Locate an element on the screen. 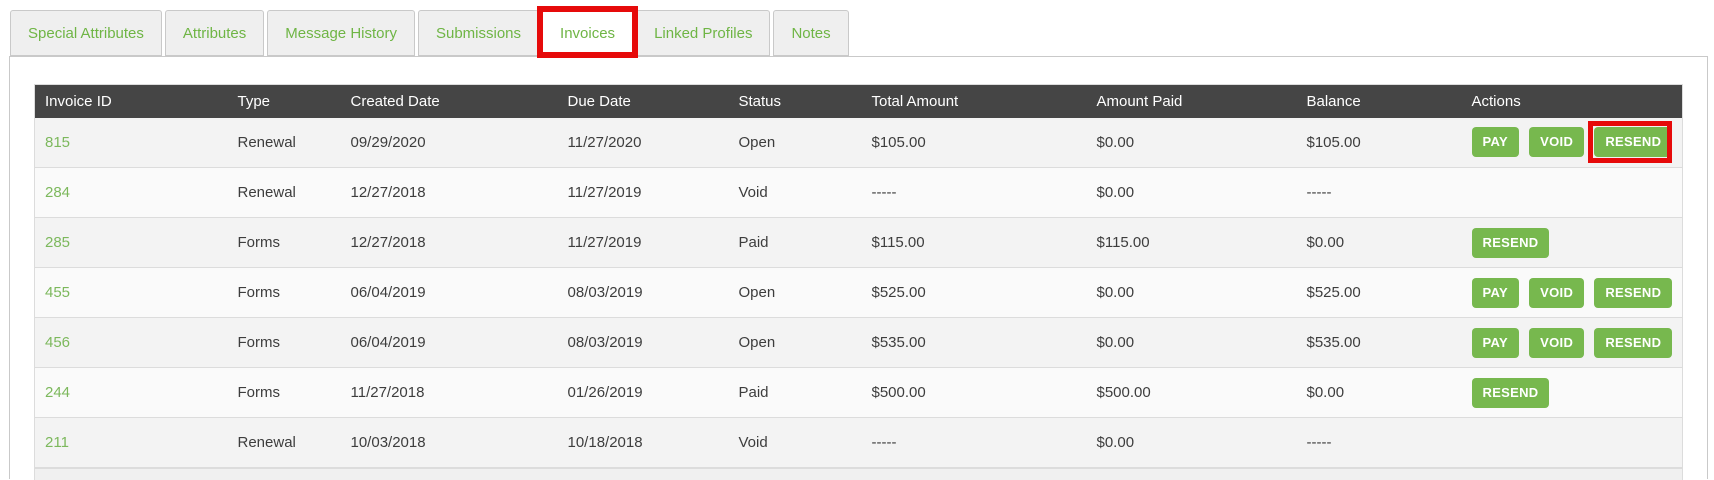 The height and width of the screenshot is (480, 1714). cell-balance: $105.00 is located at coordinates (1379, 142).